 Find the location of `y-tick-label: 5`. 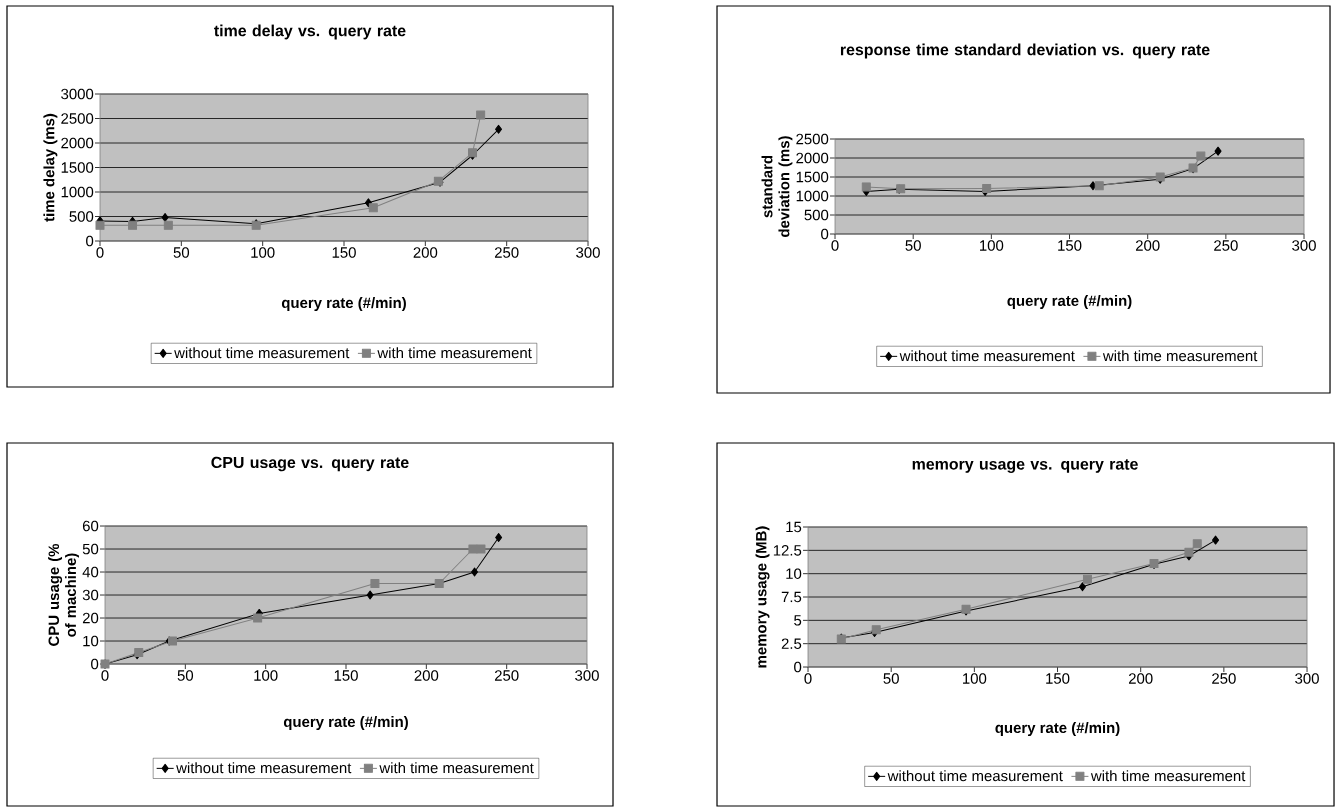

y-tick-label: 5 is located at coordinates (798, 620).